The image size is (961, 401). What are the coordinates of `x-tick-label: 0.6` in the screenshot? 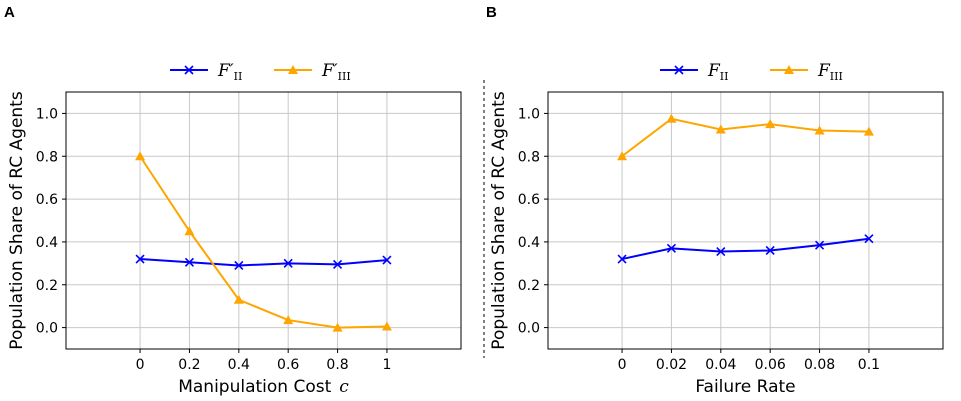 It's located at (288, 365).